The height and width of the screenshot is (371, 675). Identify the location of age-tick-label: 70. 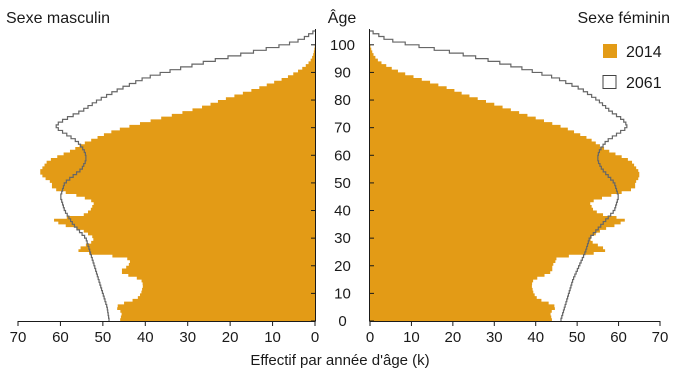
(342, 128).